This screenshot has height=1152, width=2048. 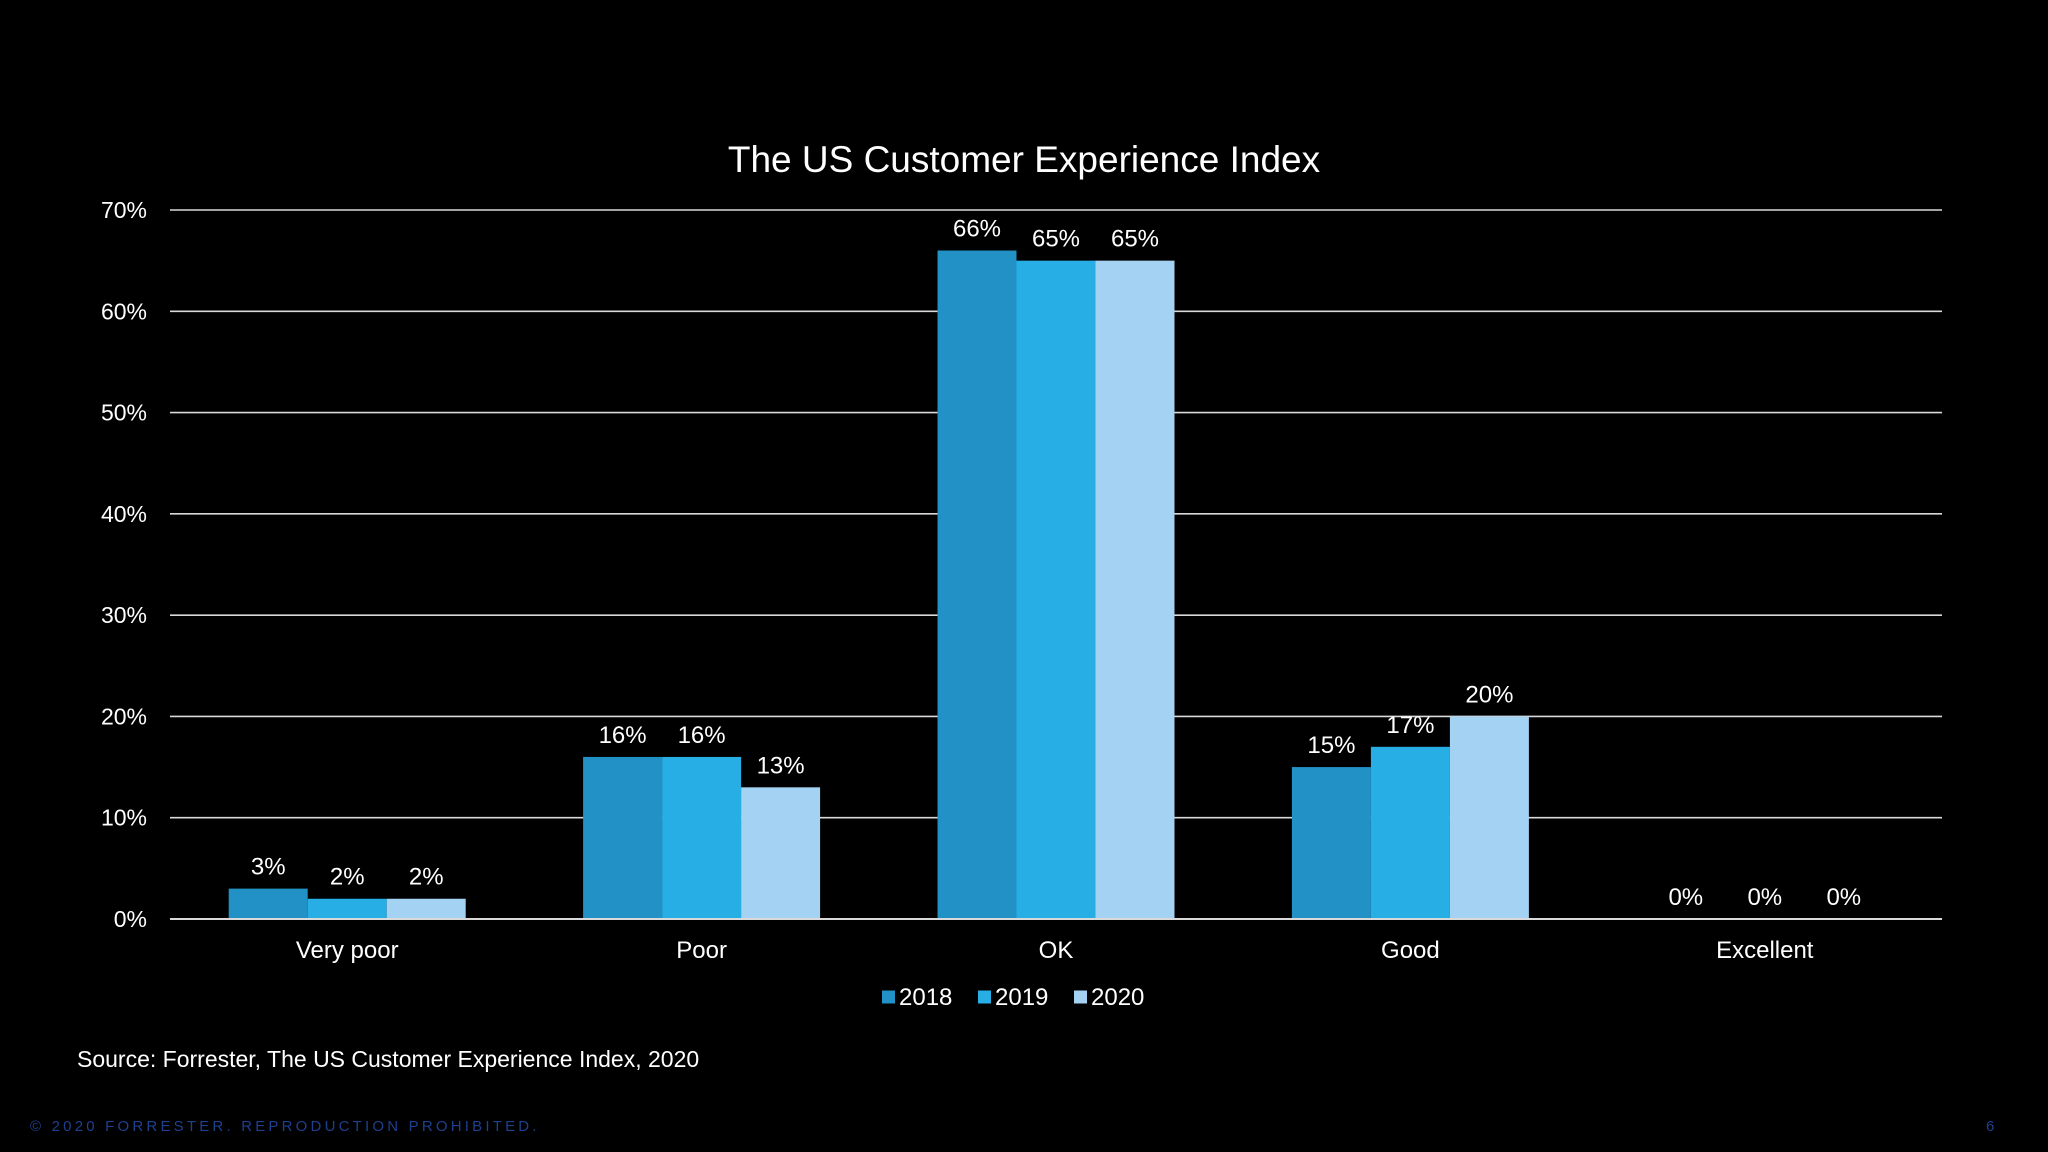 I want to click on legend-label: 2020, so click(x=1117, y=997).